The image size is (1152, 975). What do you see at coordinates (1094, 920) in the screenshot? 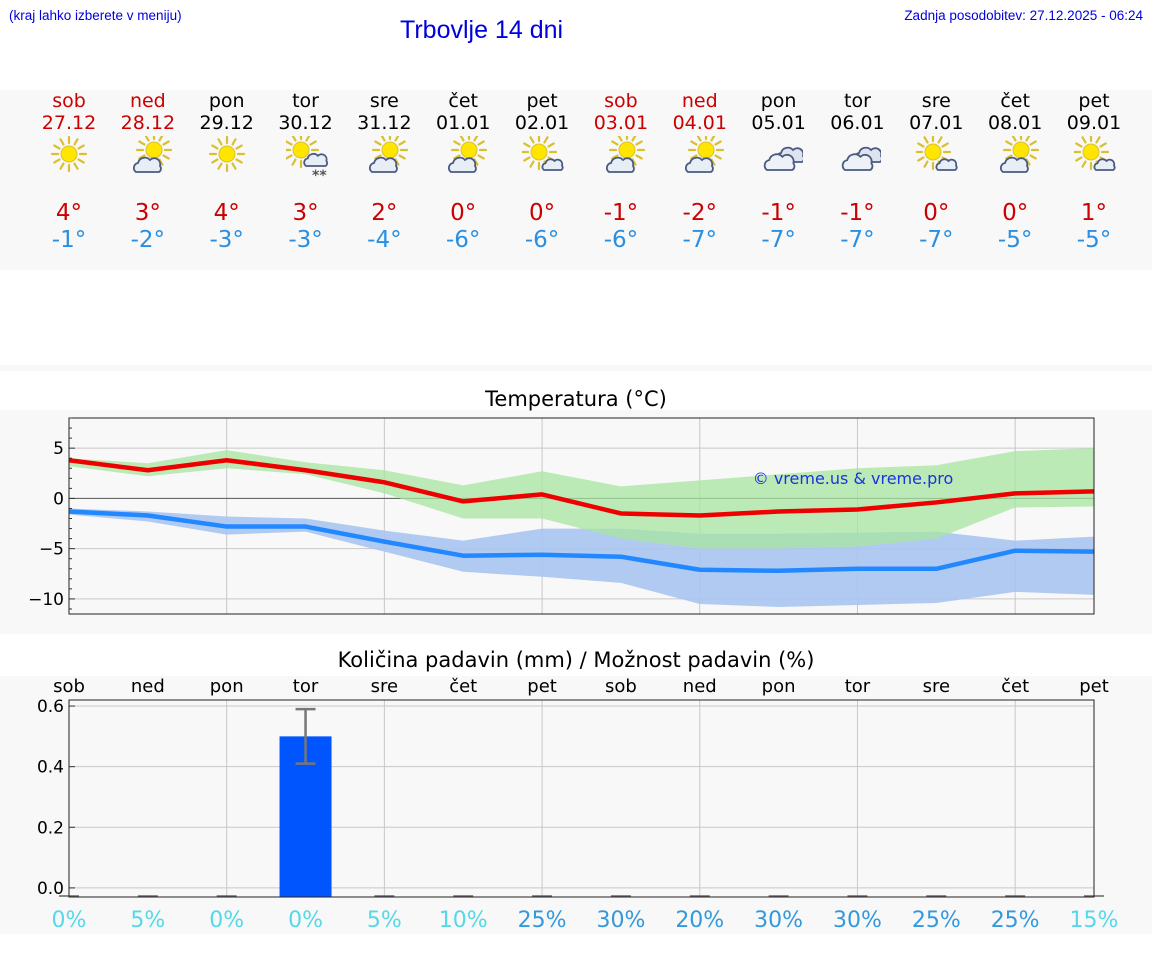
I see `precip-probability: 15%` at bounding box center [1094, 920].